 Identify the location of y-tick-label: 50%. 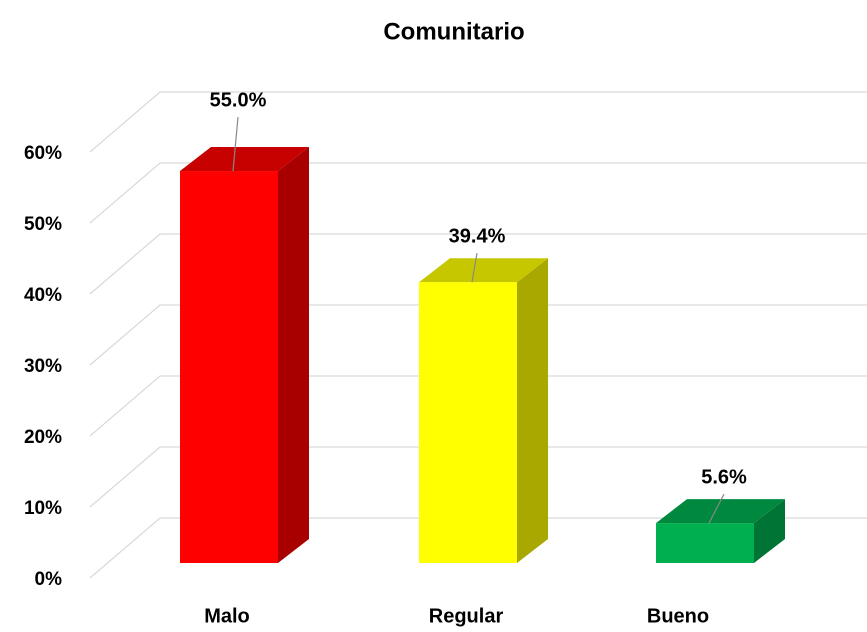
(43, 224).